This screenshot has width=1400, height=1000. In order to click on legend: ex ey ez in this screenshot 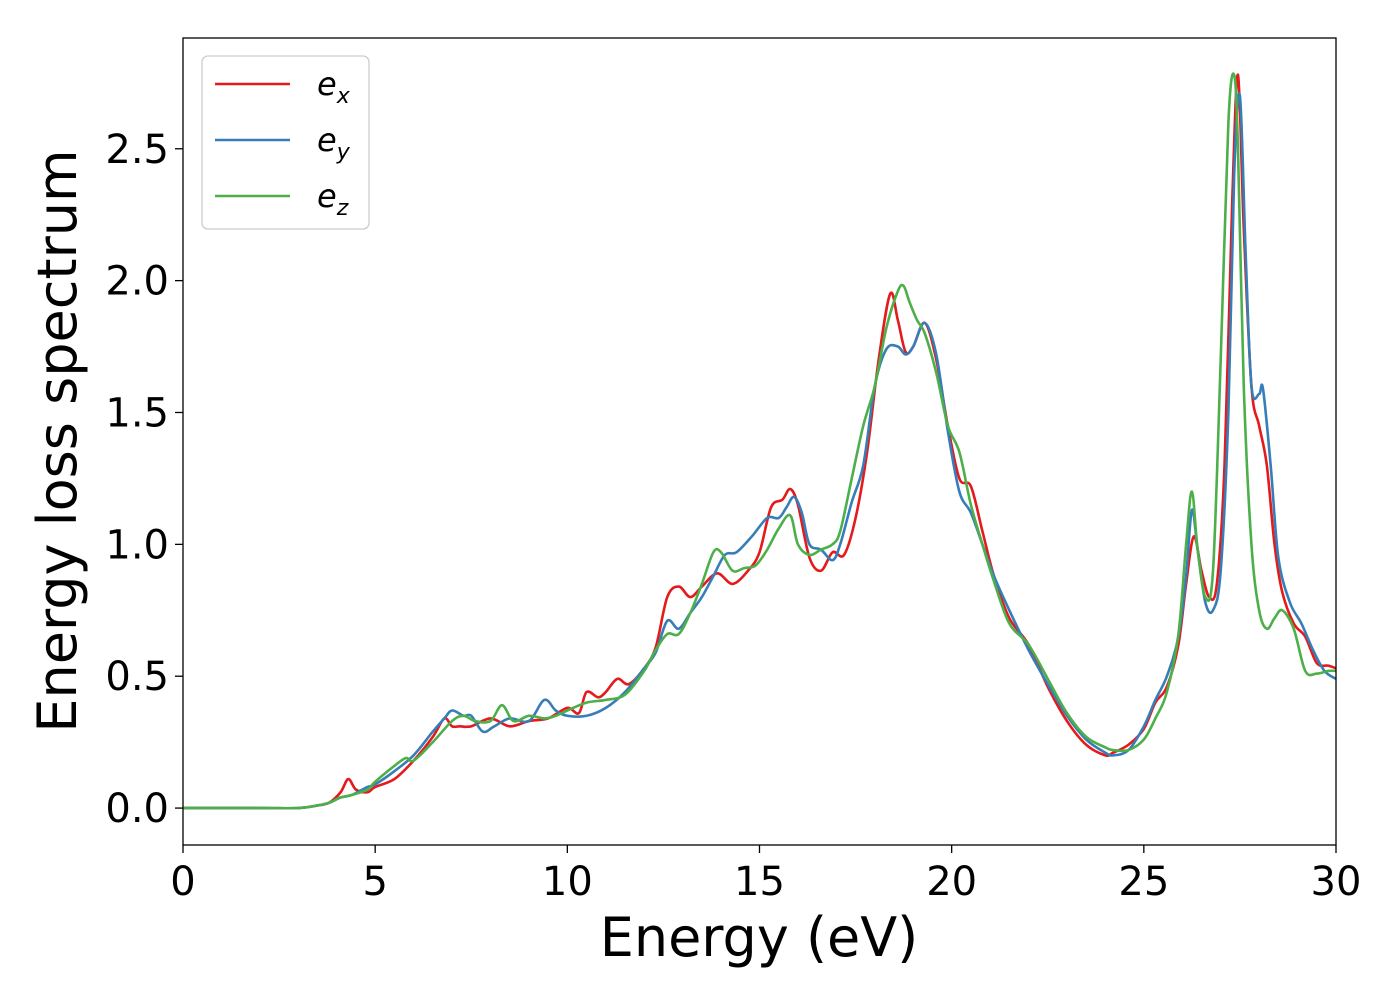, I will do `click(285, 142)`.